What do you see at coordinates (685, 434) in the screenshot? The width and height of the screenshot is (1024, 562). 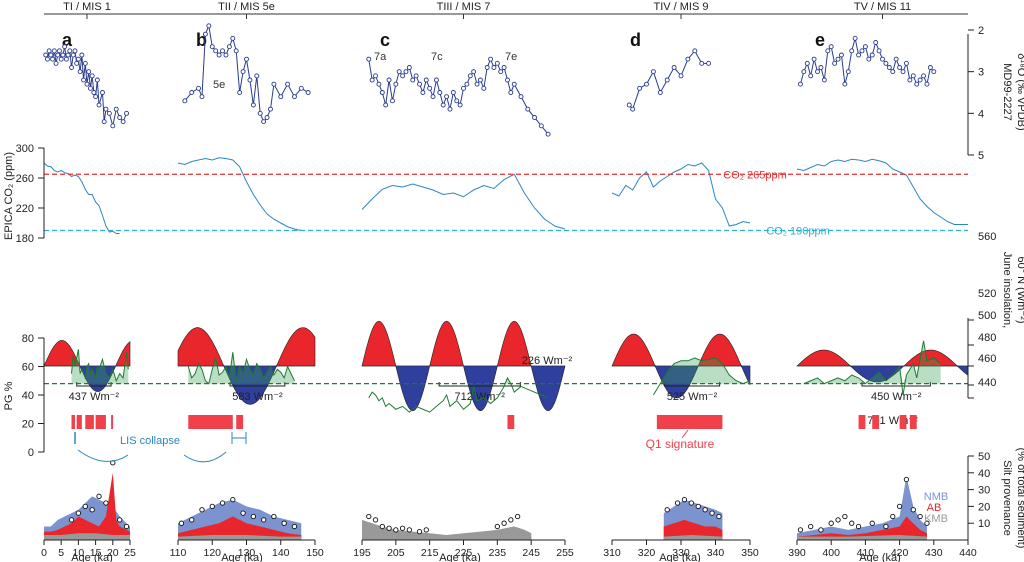 I see `q1-pointer` at bounding box center [685, 434].